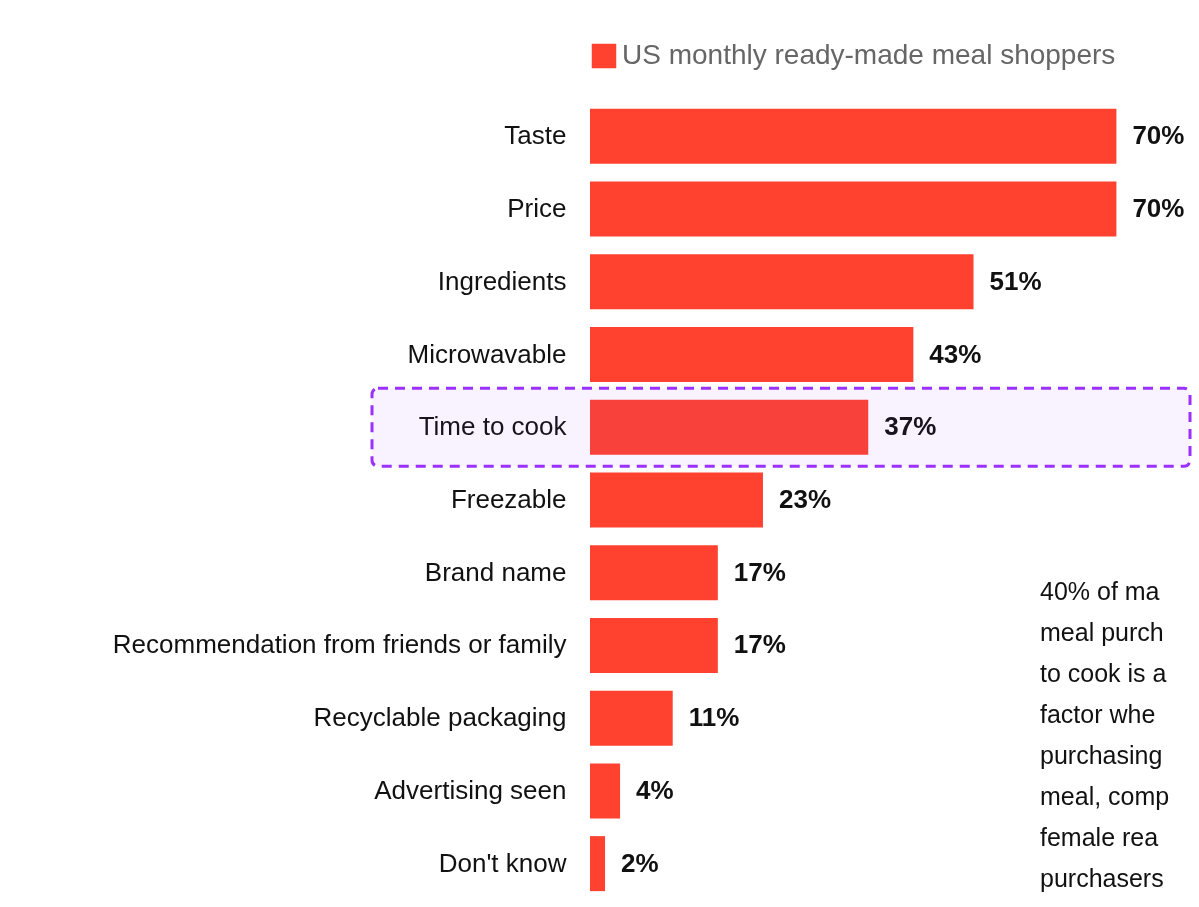 The height and width of the screenshot is (907, 1199). Describe the element at coordinates (640, 862) in the screenshot. I see `data-label: 2%` at that location.